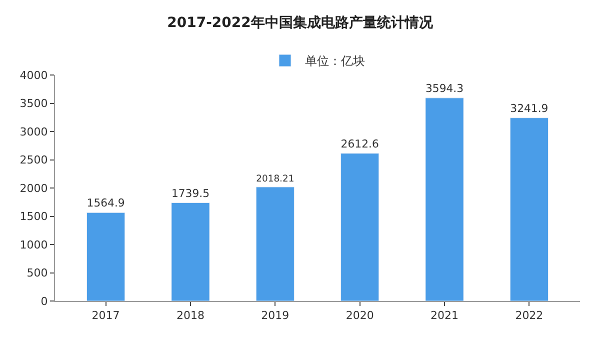  Describe the element at coordinates (105, 203) in the screenshot. I see `data-label: 1564.9` at that location.